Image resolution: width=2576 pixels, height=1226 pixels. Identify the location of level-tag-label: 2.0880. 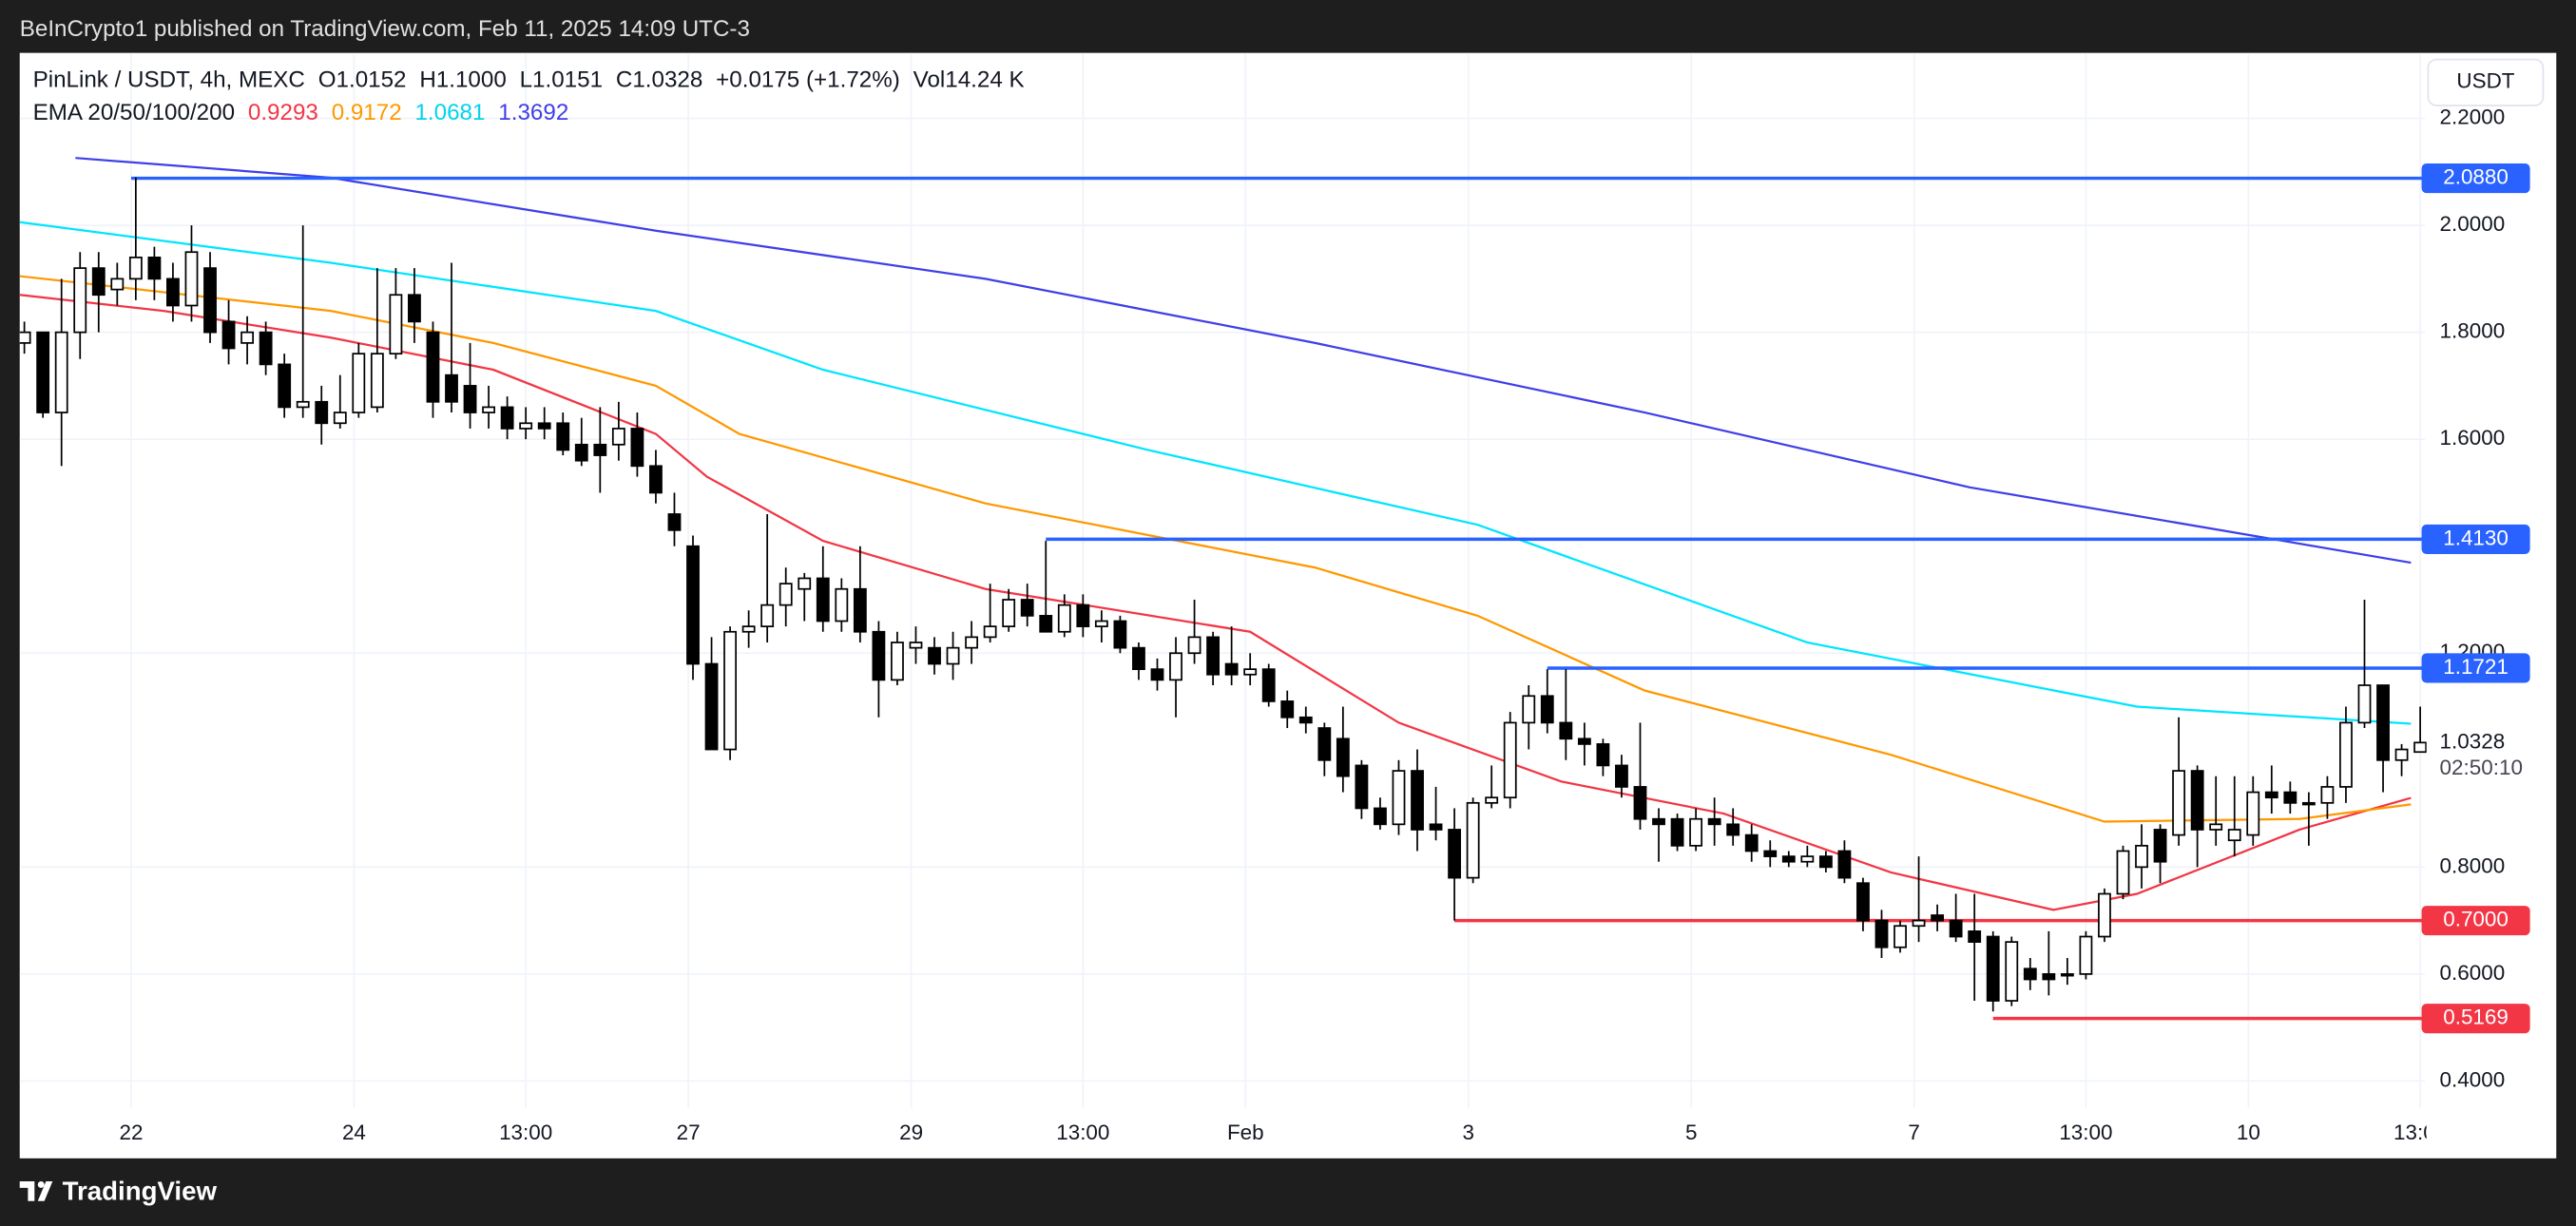
(2476, 177).